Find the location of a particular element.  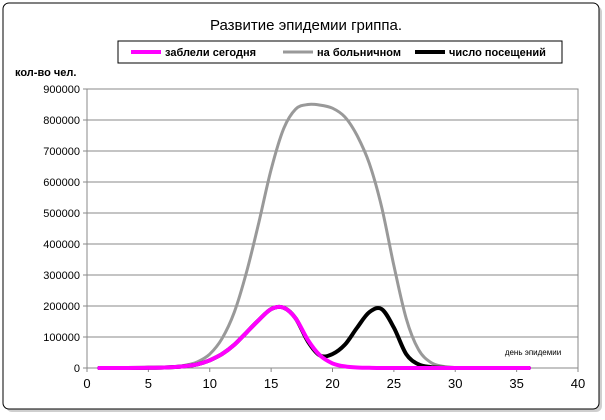

y-tick-label: 500000 is located at coordinates (61, 214).